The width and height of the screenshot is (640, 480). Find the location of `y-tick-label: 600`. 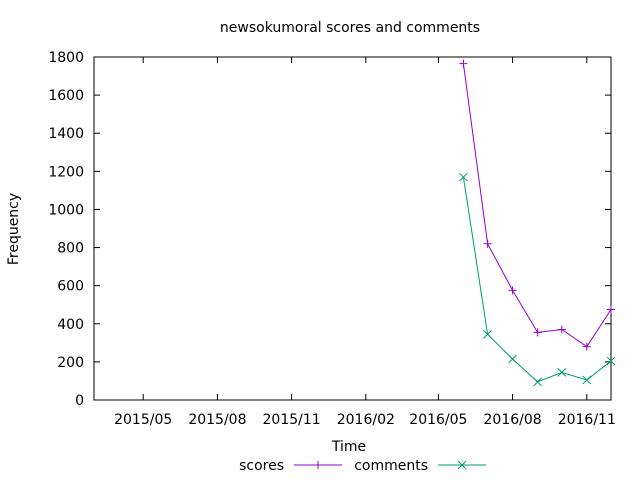

y-tick-label: 600 is located at coordinates (70, 287).